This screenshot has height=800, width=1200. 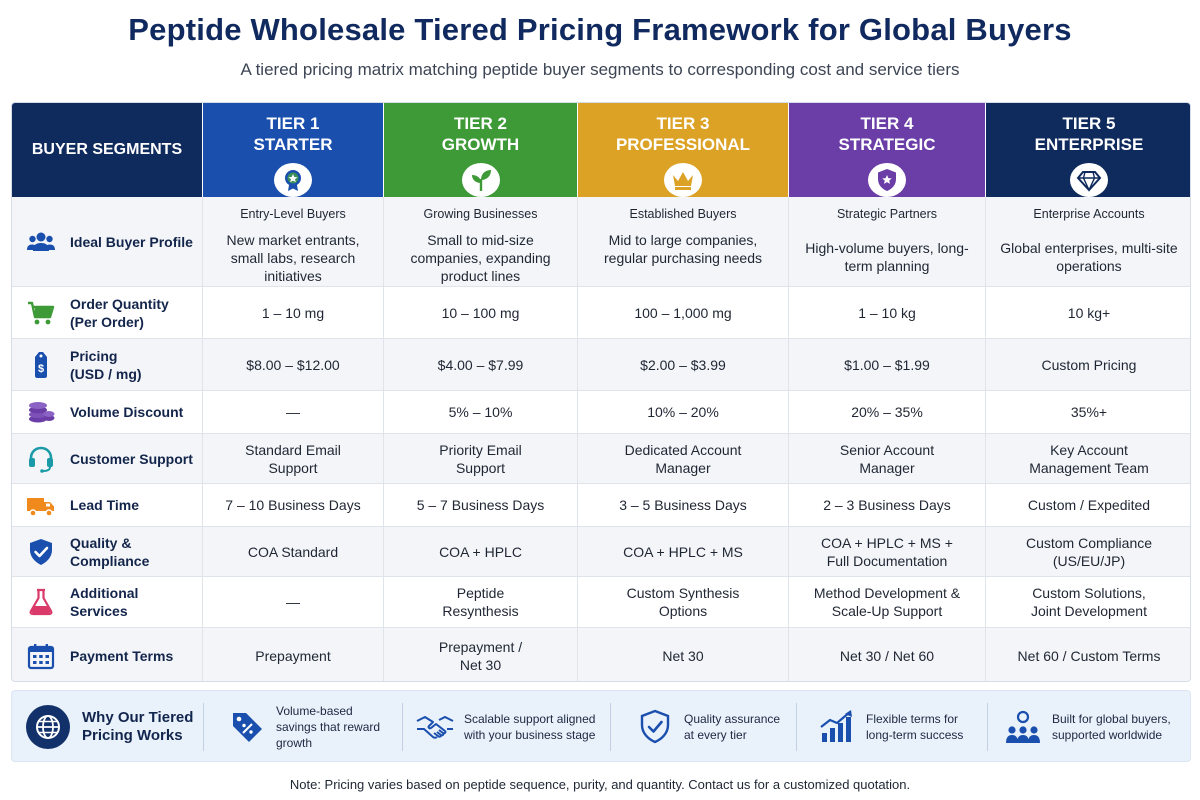 What do you see at coordinates (481, 365) in the screenshot?
I see `pricing-tier-2: $4.00 – $7.99` at bounding box center [481, 365].